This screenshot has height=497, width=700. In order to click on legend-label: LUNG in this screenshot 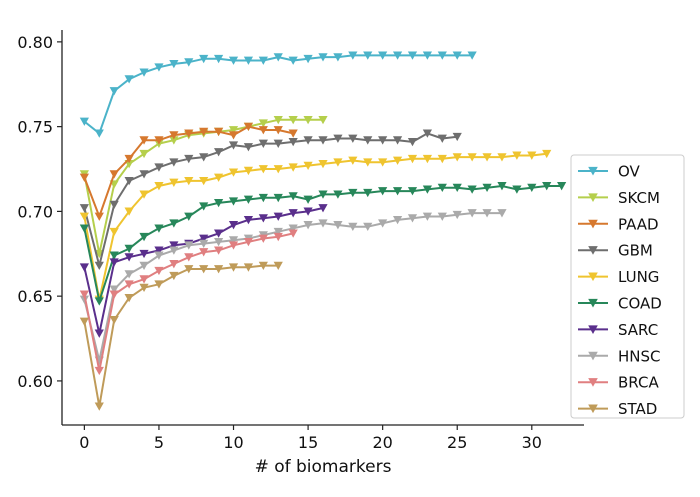, I will do `click(638, 277)`.